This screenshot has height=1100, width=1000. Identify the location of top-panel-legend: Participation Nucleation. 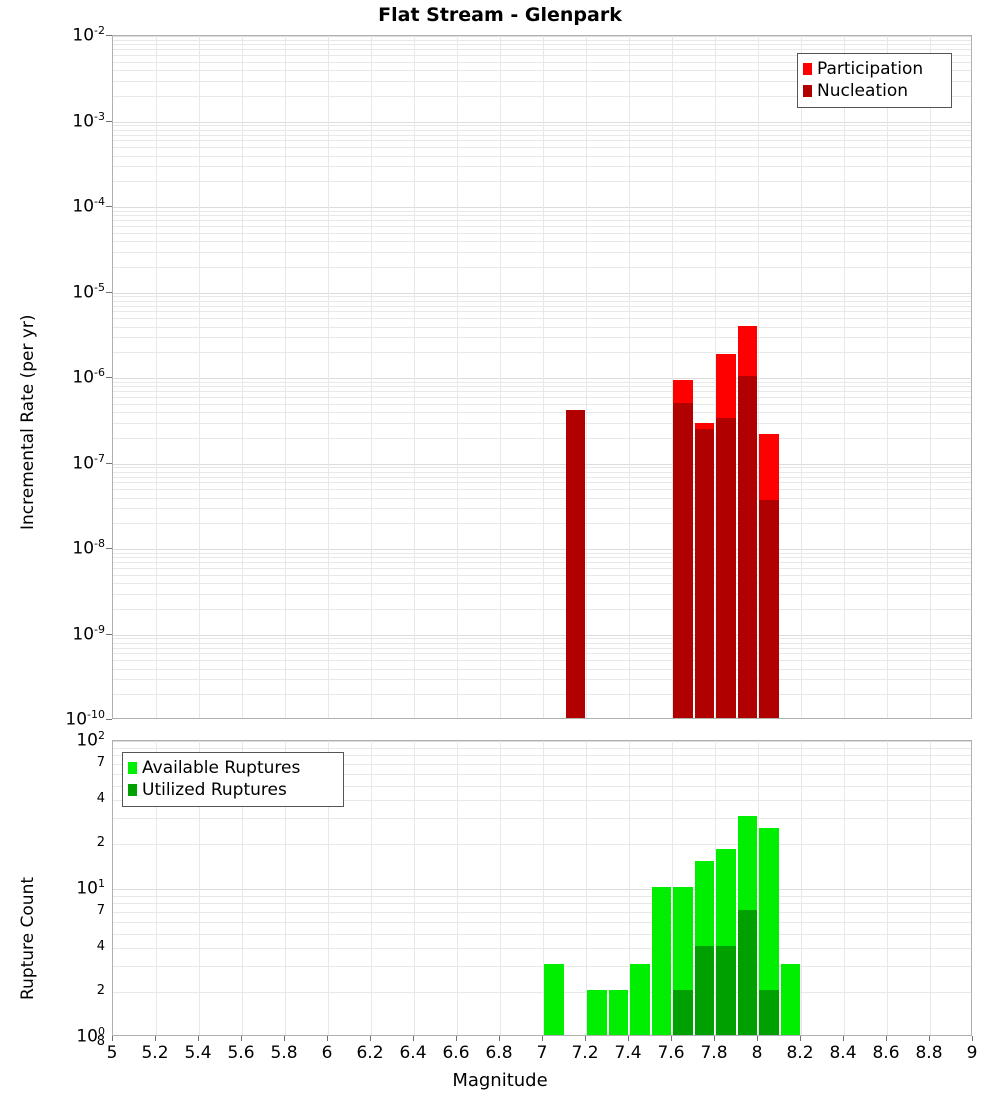
(874, 80).